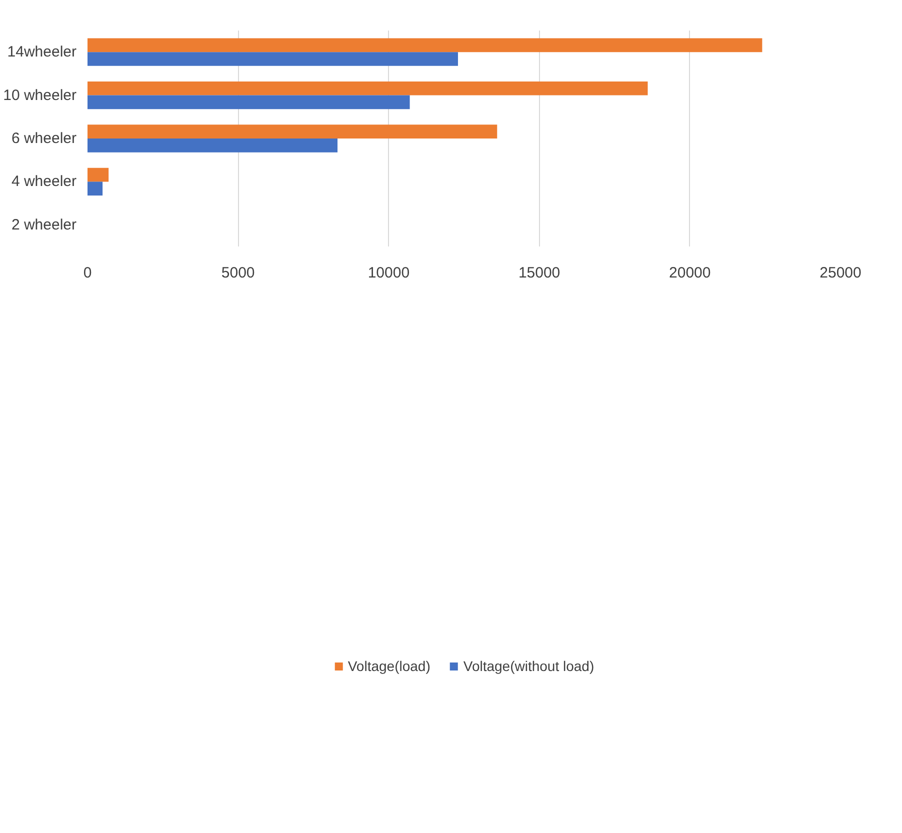  What do you see at coordinates (238, 273) in the screenshot?
I see `x-tick-label: 5000` at bounding box center [238, 273].